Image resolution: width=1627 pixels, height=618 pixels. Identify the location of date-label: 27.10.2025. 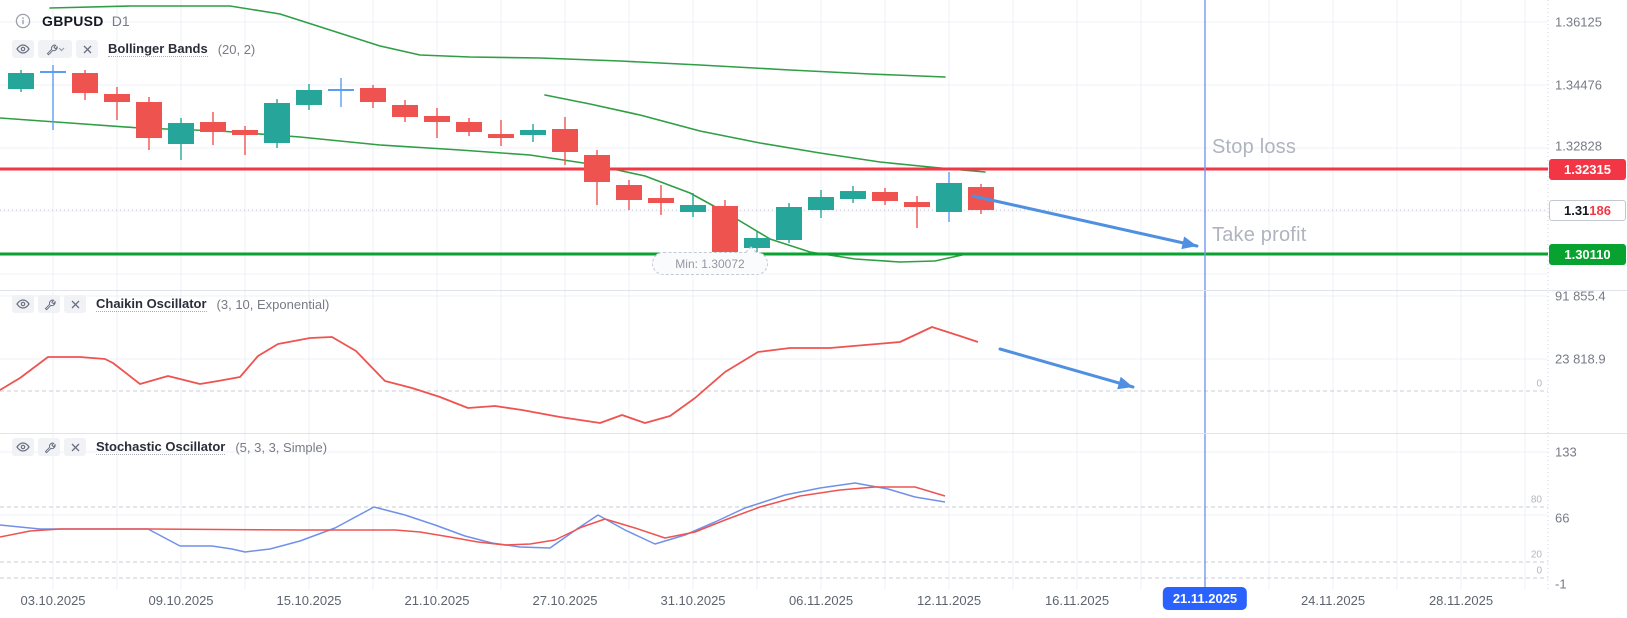
(565, 600).